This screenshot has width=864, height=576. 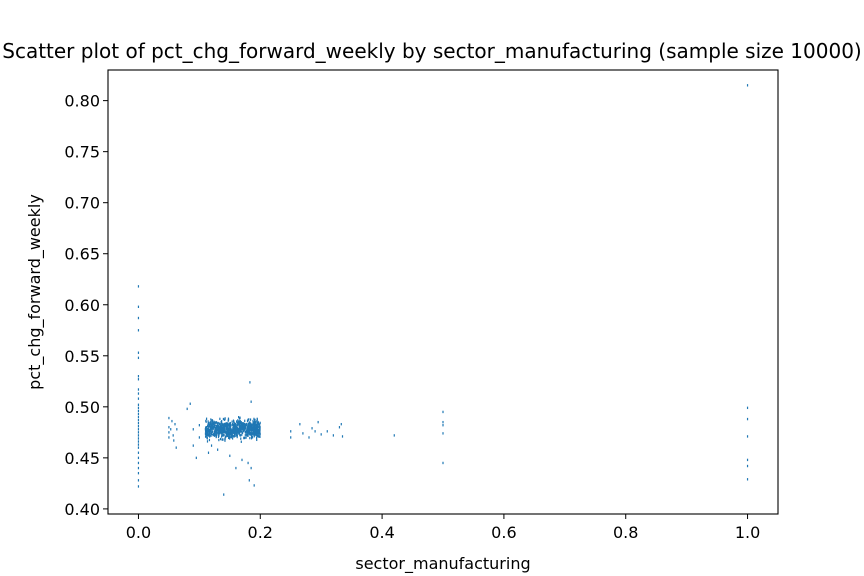 What do you see at coordinates (82, 407) in the screenshot?
I see `y-tick-label: 0.50` at bounding box center [82, 407].